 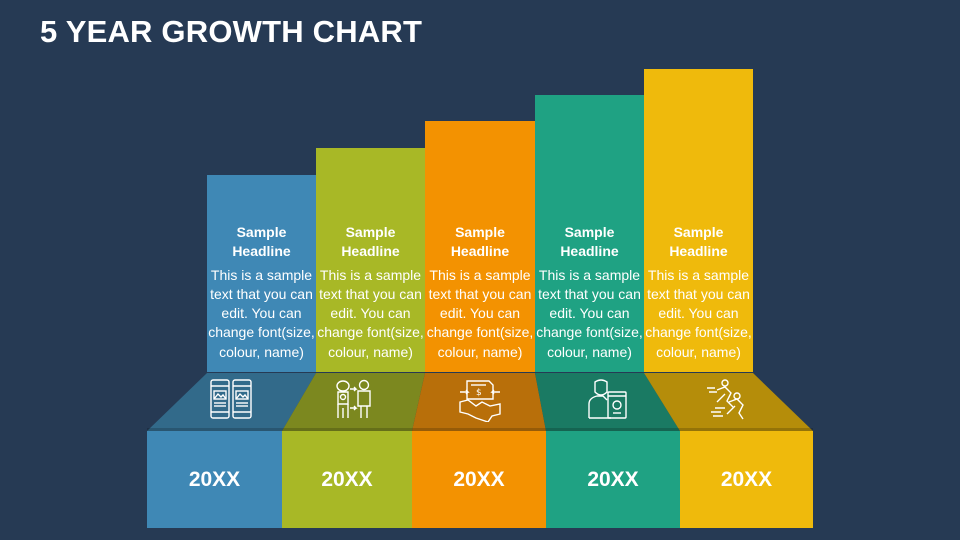 I want to click on year-label-2: 20XX, so click(x=347, y=479).